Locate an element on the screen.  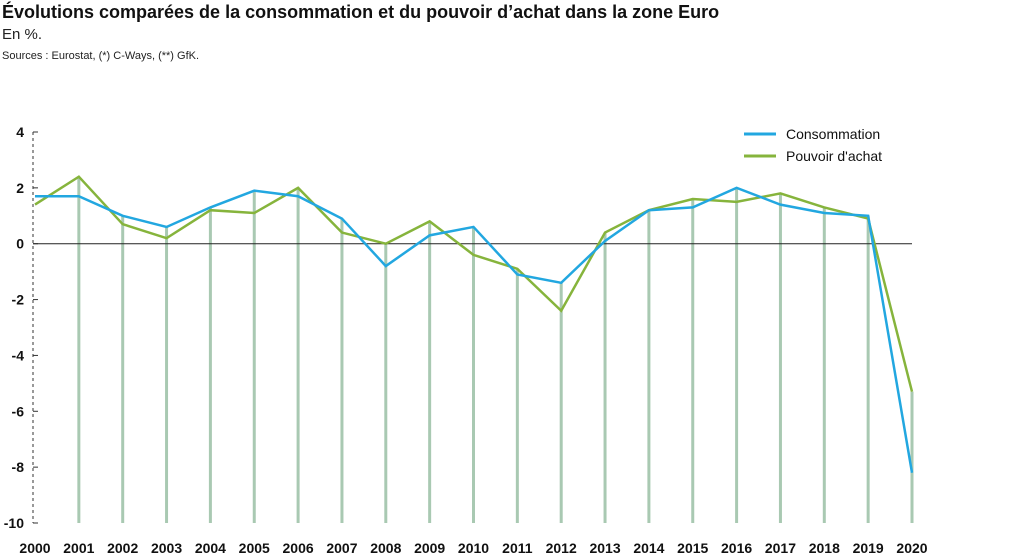
x-tick-label: 2003 is located at coordinates (166, 548).